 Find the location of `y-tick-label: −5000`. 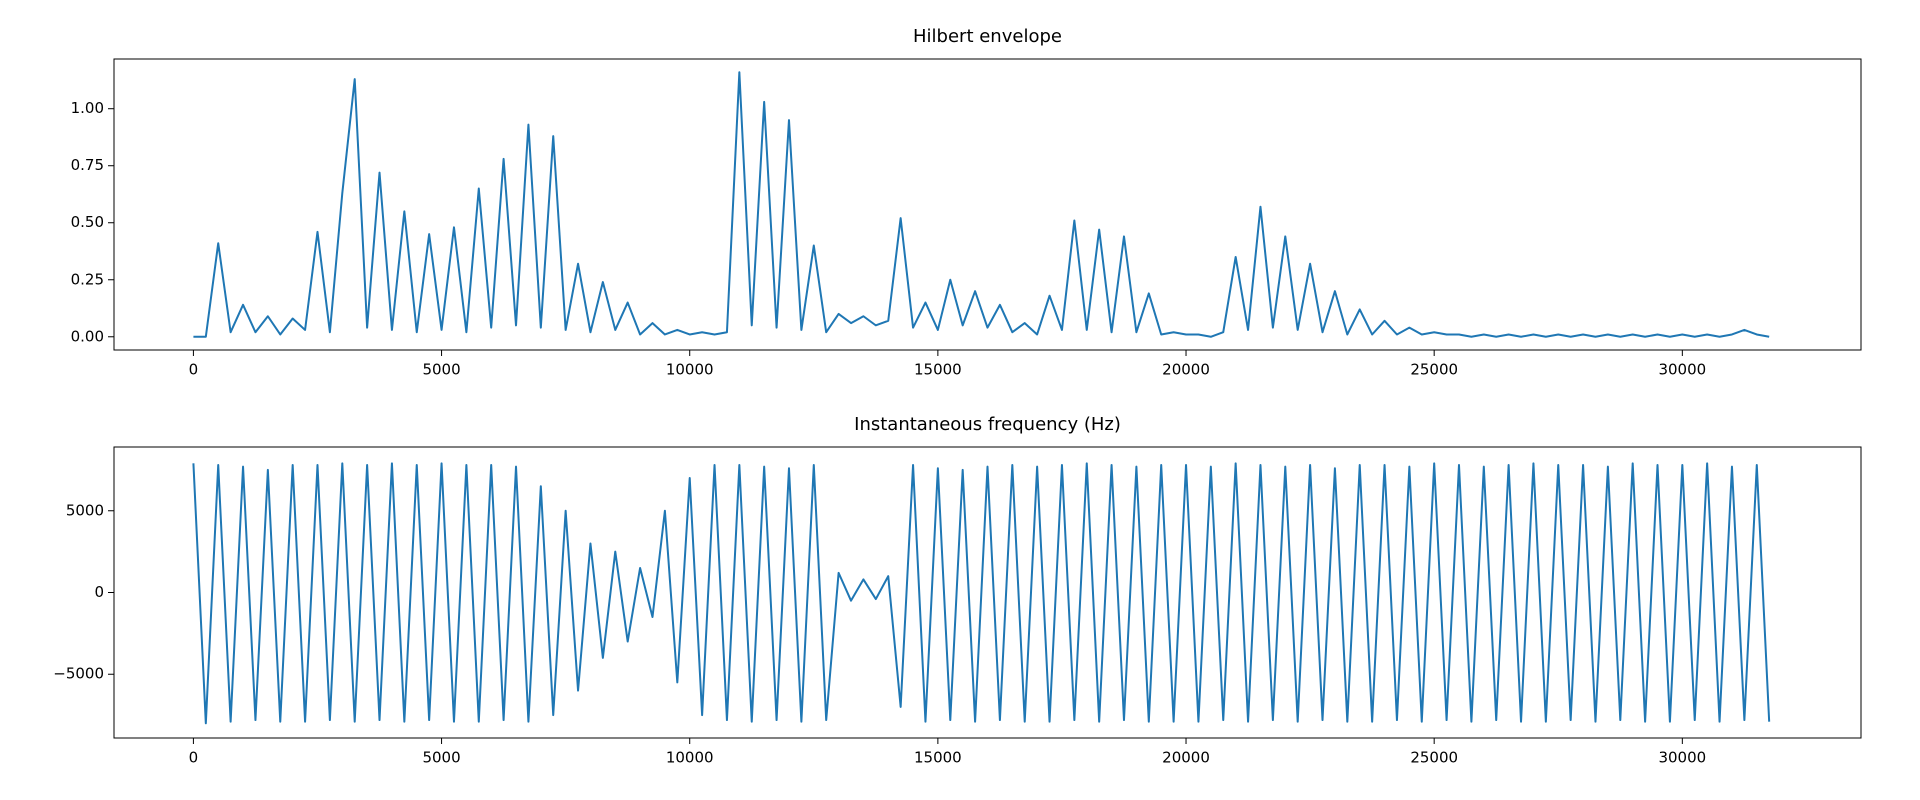

y-tick-label: −5000 is located at coordinates (78, 674).